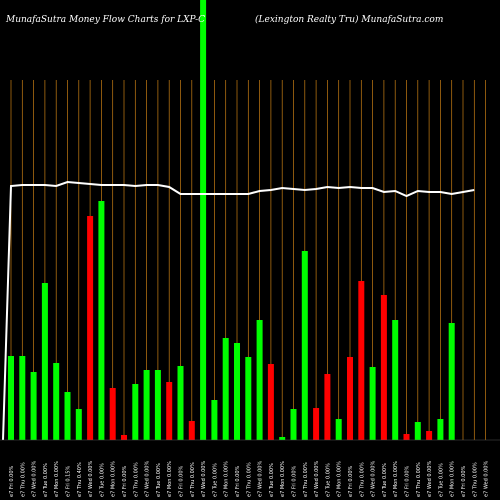  What do you see at coordinates (80, 479) in the screenshot?
I see `x-tick-label: e7 Thu 0.40%` at bounding box center [80, 479].